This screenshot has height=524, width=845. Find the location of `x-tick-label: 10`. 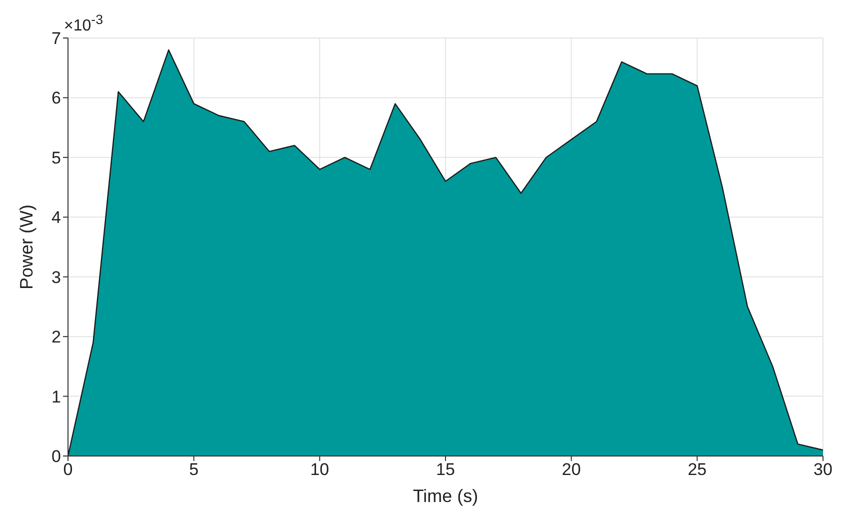

x-tick-label: 10 is located at coordinates (320, 470).